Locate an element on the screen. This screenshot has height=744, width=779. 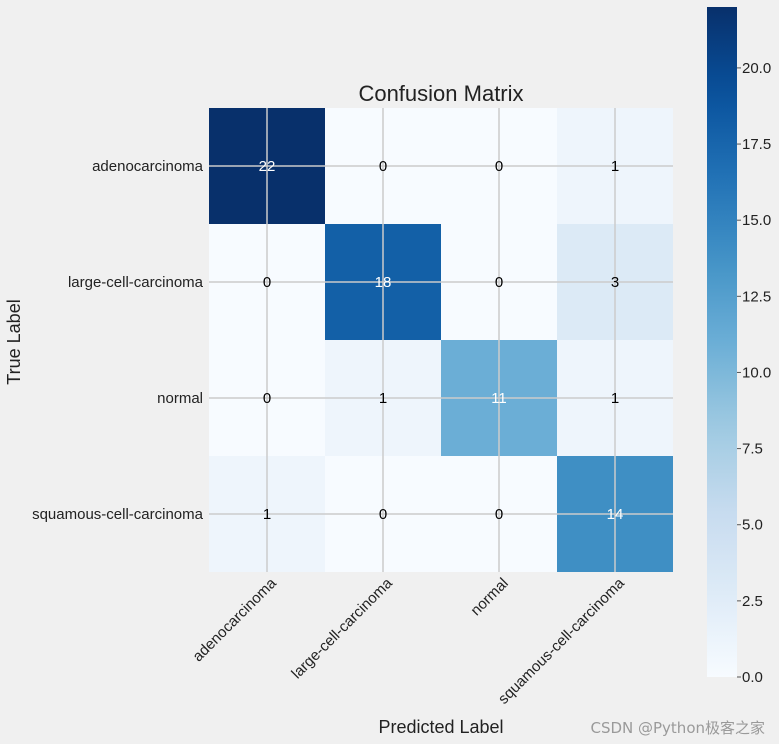
x-tick-label: adenocarcinoma is located at coordinates (234, 619).